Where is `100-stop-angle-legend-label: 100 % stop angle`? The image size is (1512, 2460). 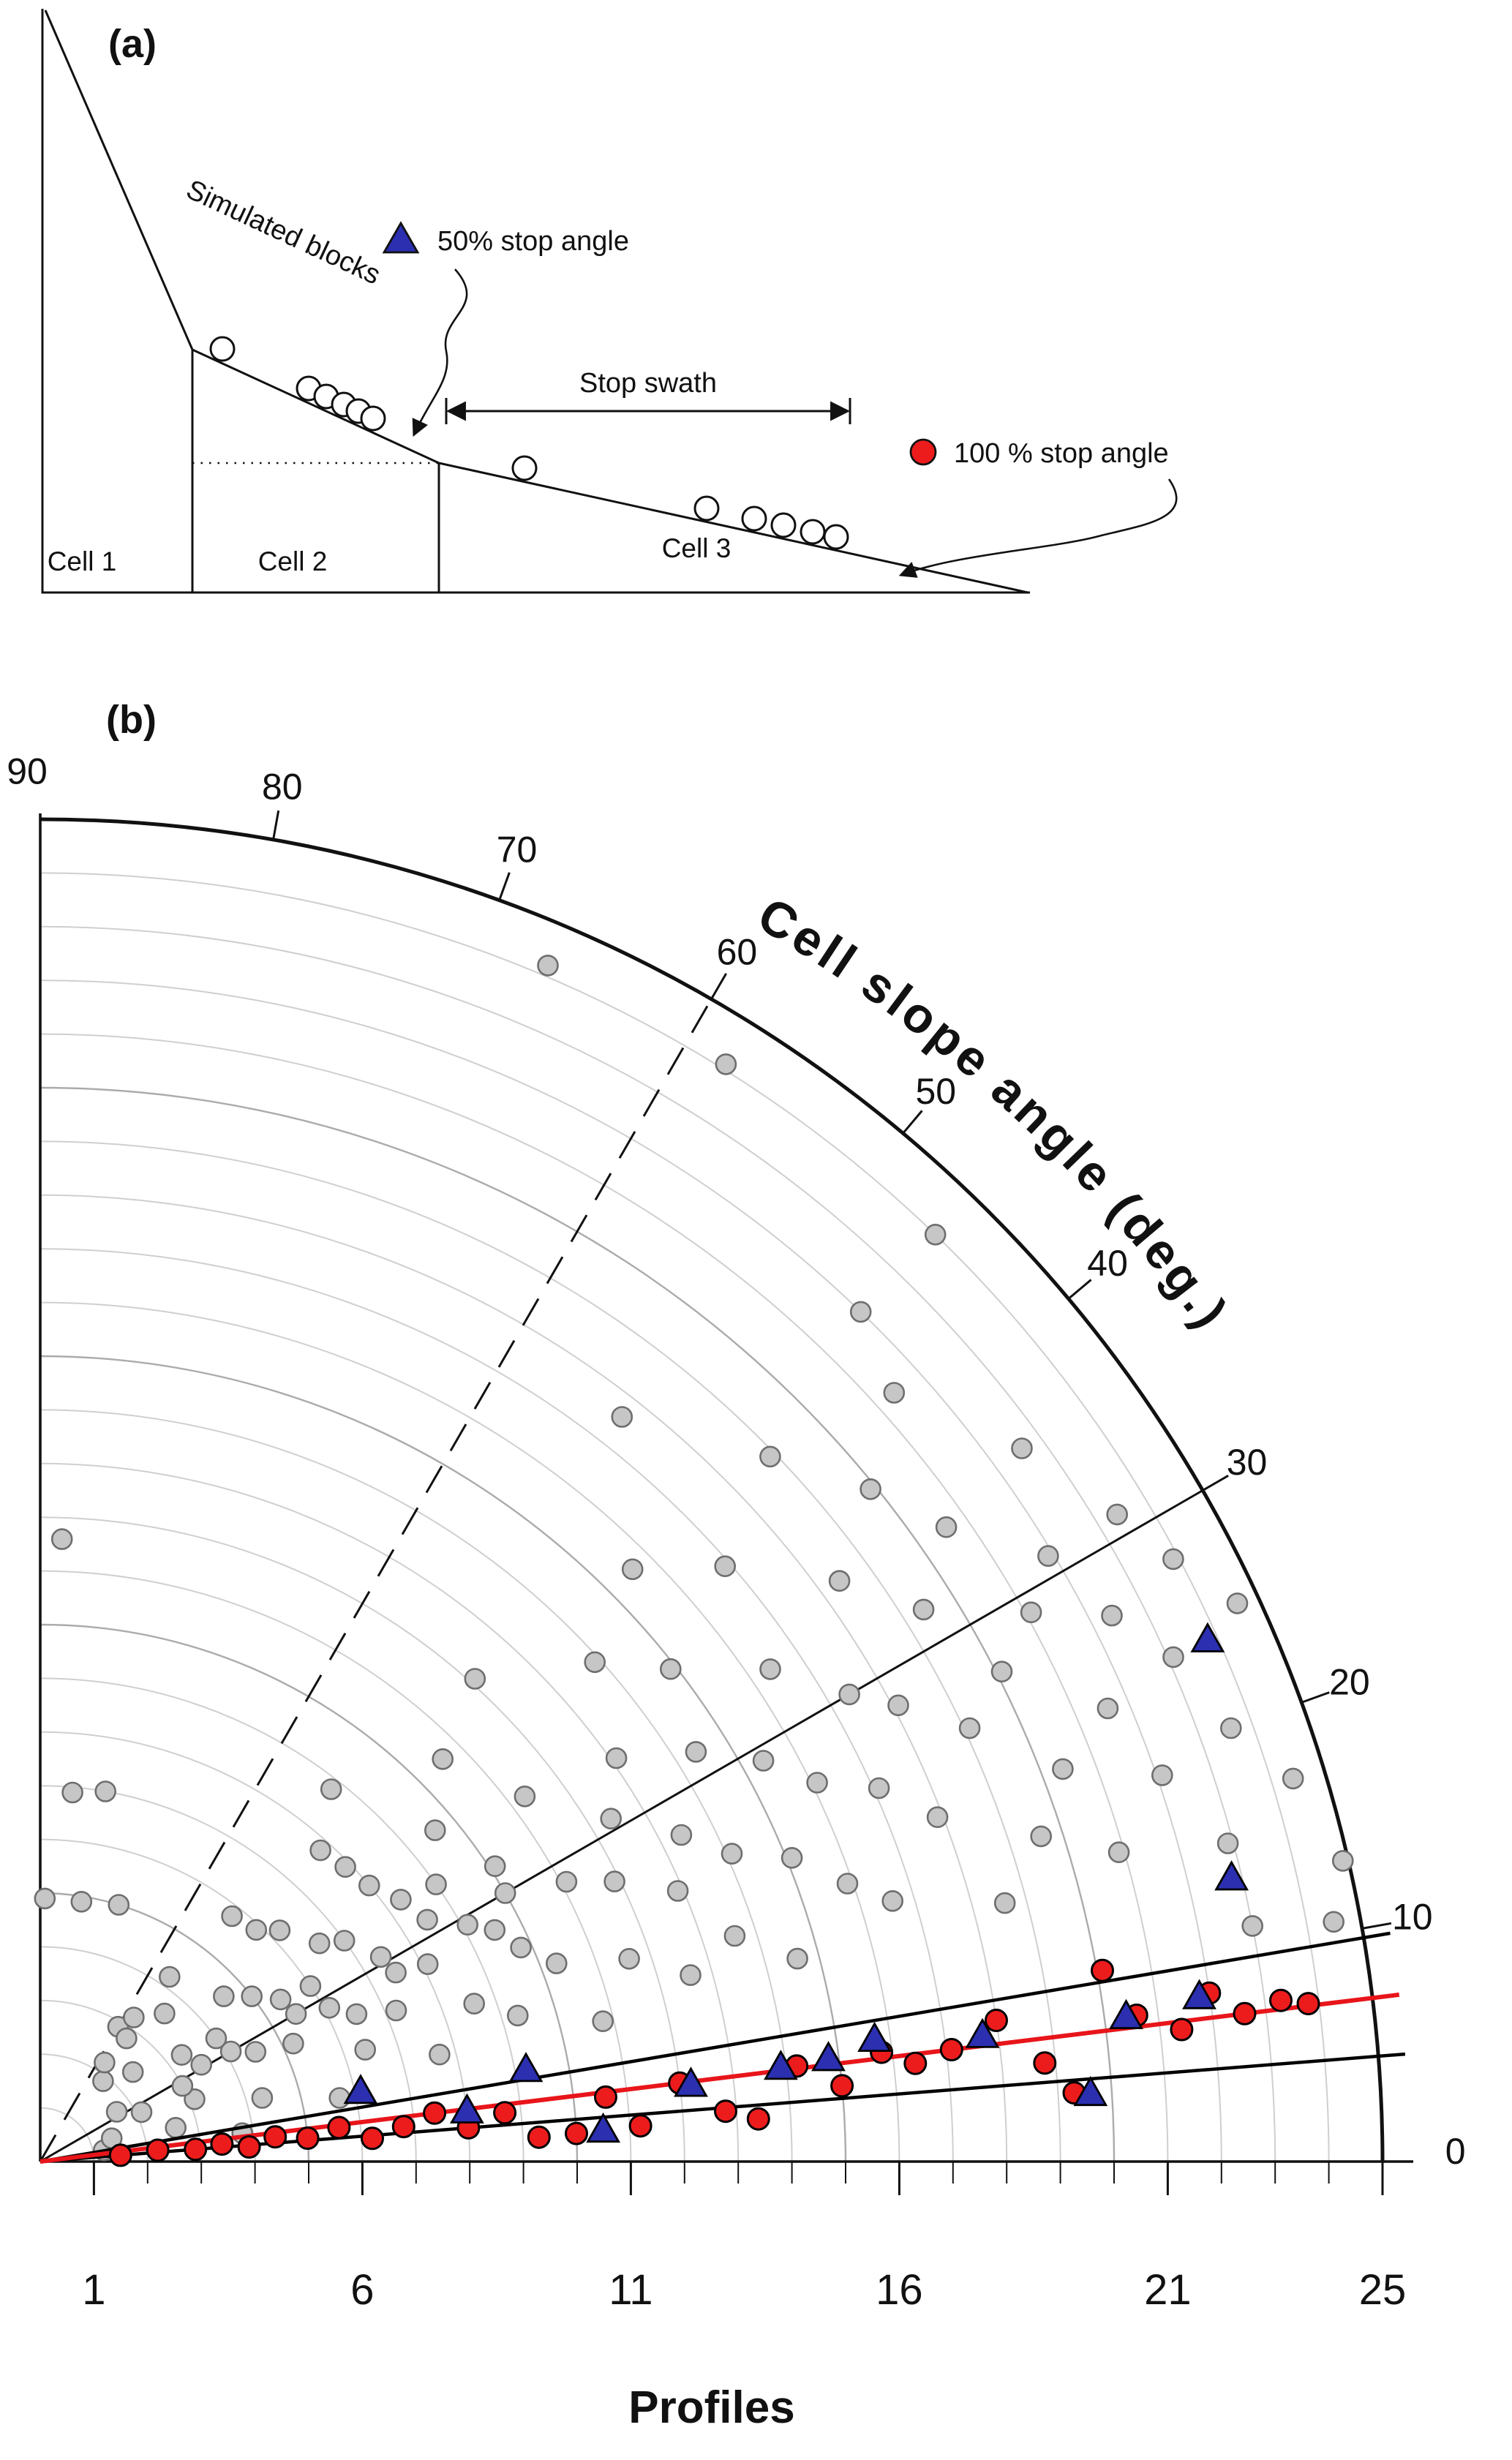 100-stop-angle-legend-label: 100 % stop angle is located at coordinates (1061, 453).